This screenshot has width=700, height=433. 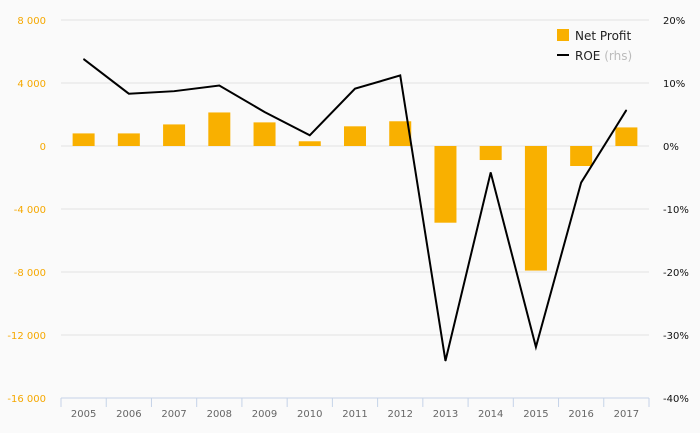 I want to click on right-tick-label: -30%, so click(x=676, y=336).